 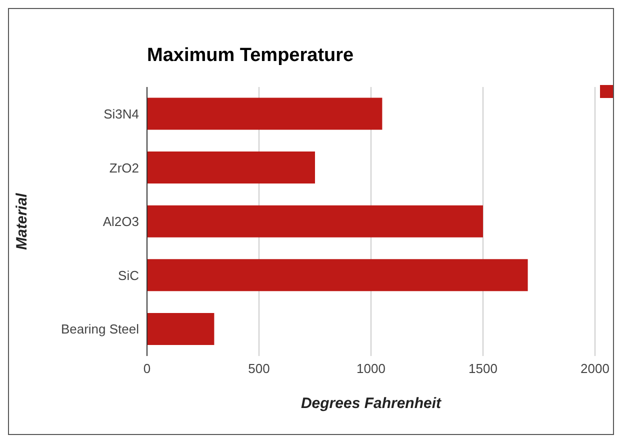 What do you see at coordinates (21, 221) in the screenshot?
I see `y-axis-title: Material` at bounding box center [21, 221].